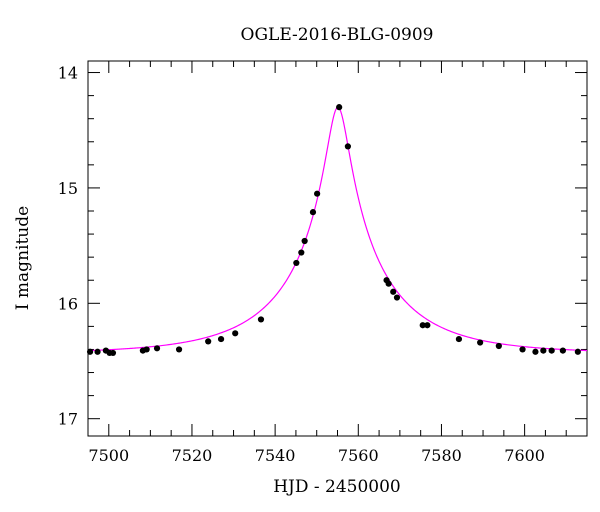 The height and width of the screenshot is (512, 600). I want to click on x-tick-label: 7500, so click(108, 455).